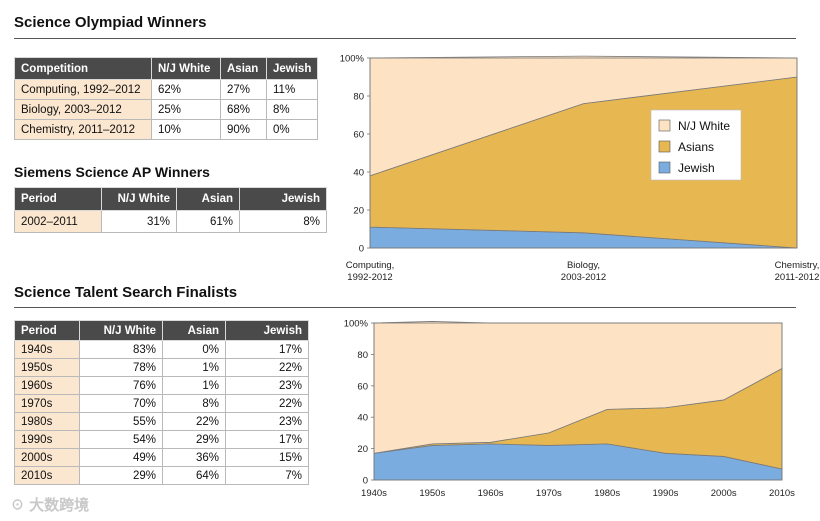  Describe the element at coordinates (267, 475) in the screenshot. I see `table-cell: 7%` at that location.